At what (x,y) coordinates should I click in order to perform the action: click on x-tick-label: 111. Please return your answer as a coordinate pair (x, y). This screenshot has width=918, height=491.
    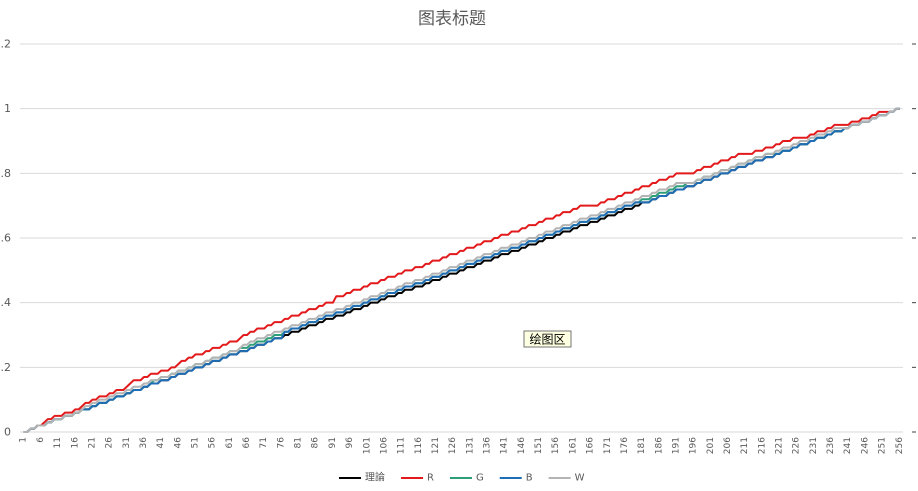
    Looking at the image, I should click on (402, 445).